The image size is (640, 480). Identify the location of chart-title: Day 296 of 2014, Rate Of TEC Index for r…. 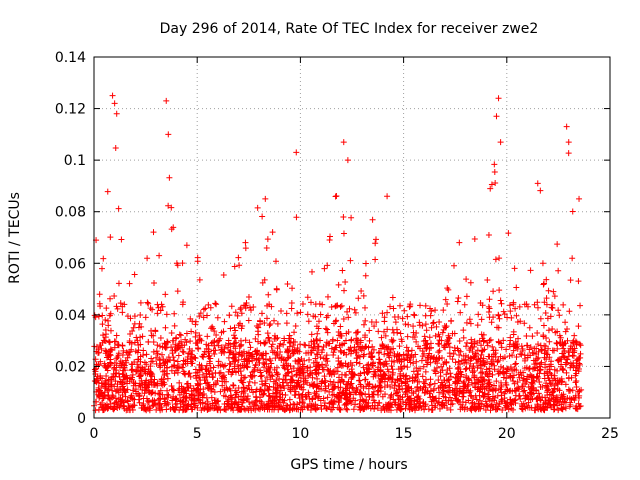
(349, 29).